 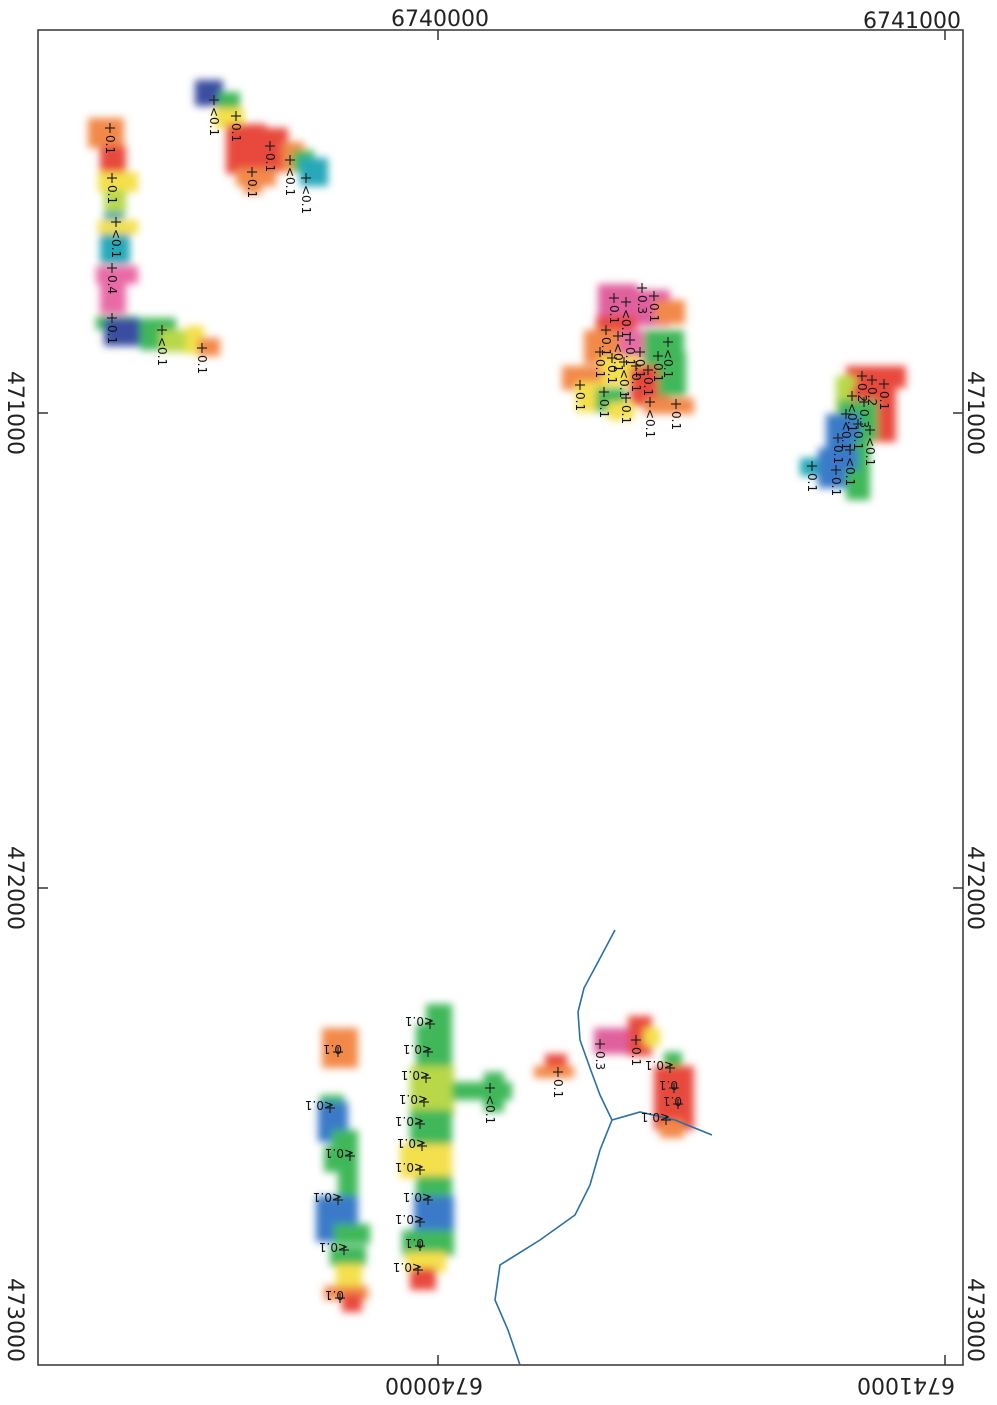 What do you see at coordinates (974, 1320) in the screenshot?
I see `right-label-3: 473000` at bounding box center [974, 1320].